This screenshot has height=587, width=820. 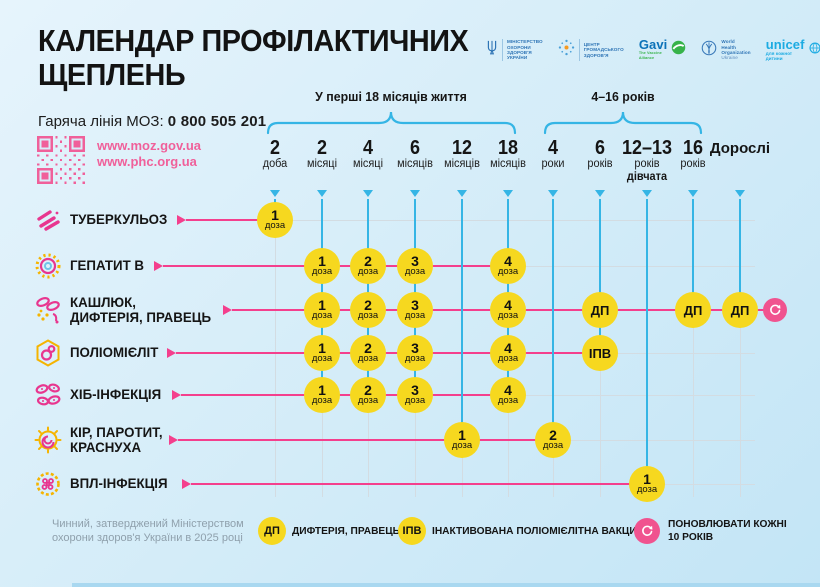 I want to click on dose-marker: 4 доза, so click(x=508, y=266).